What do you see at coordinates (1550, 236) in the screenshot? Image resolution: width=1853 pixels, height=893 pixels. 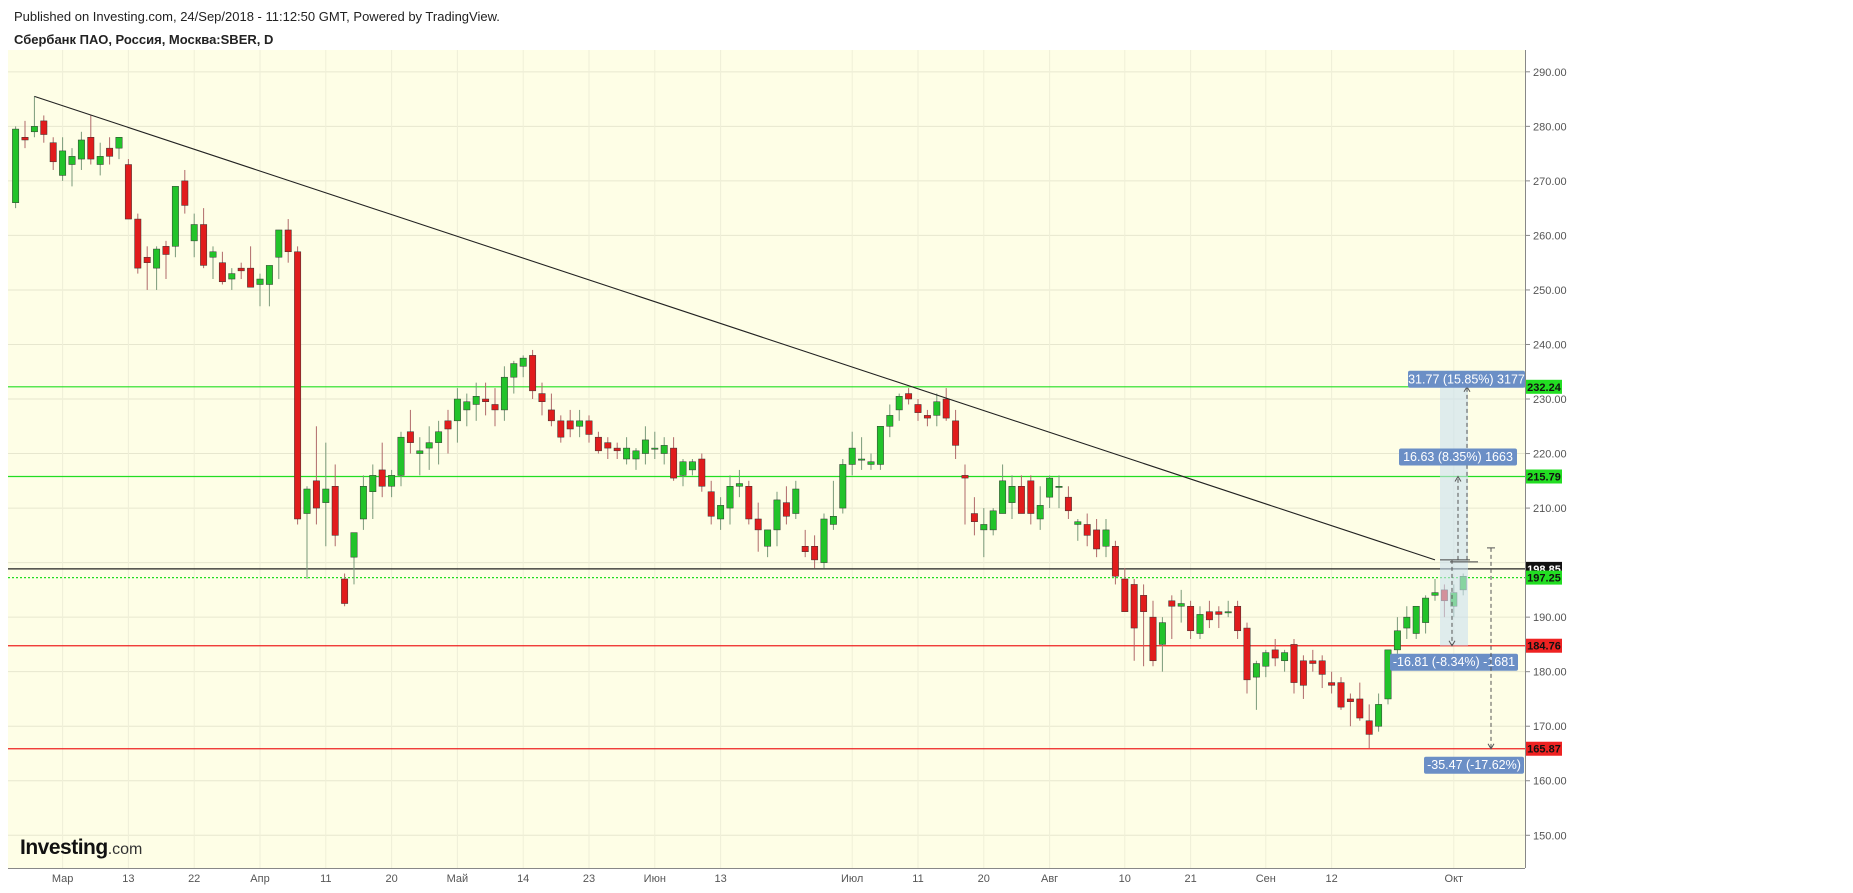 I see `y-tick-label: 260.00` at bounding box center [1550, 236].